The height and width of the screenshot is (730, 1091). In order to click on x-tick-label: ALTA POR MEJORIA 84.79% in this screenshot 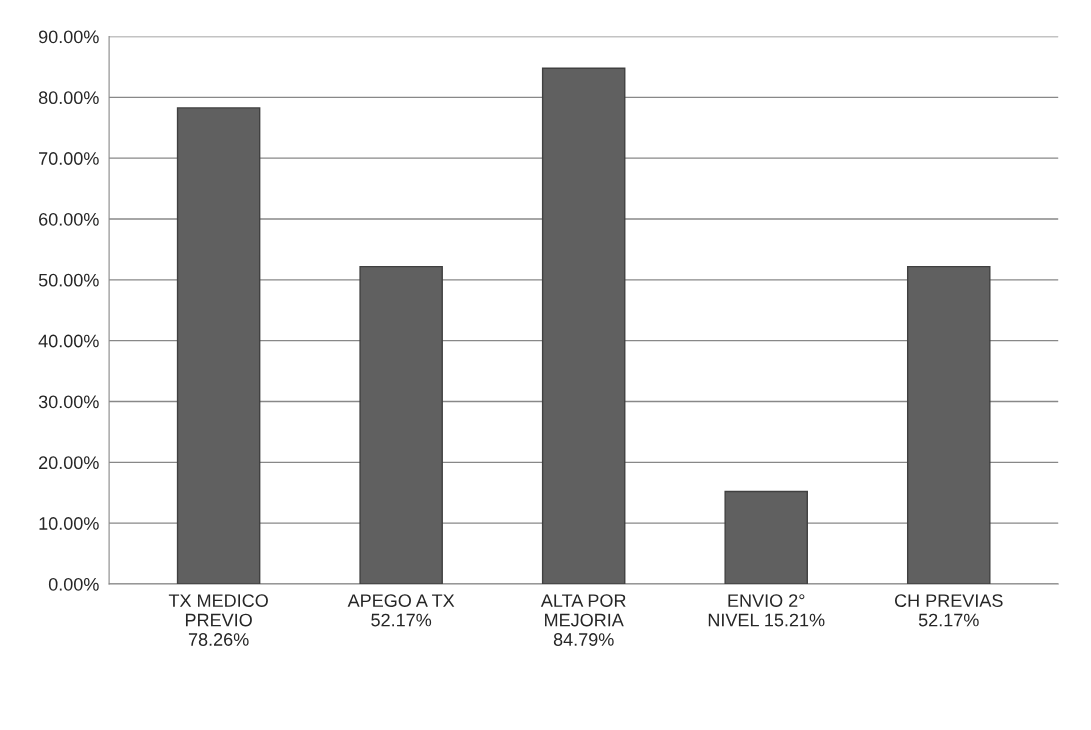, I will do `click(583, 620)`.